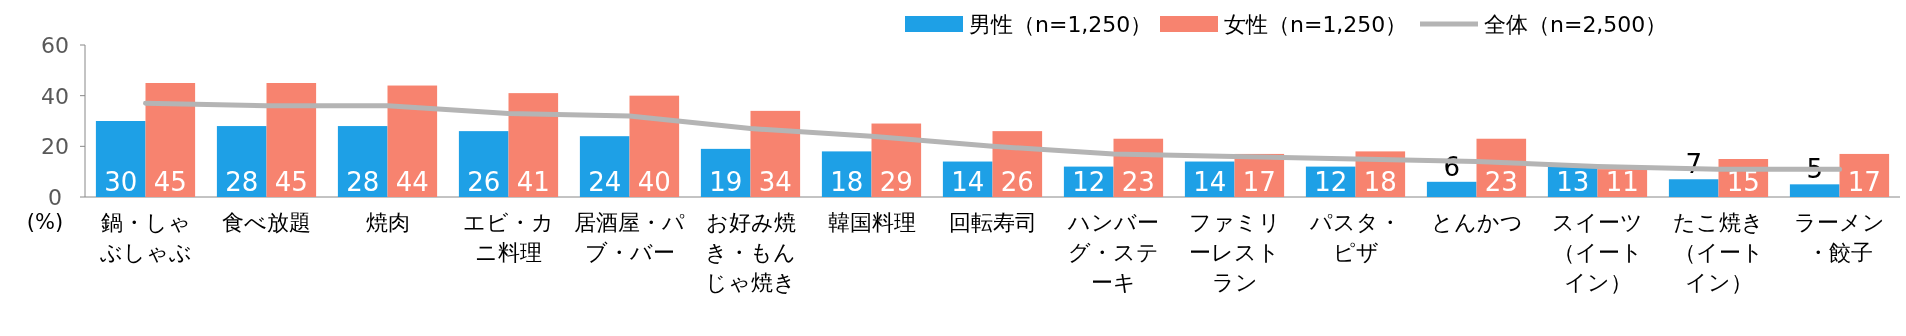  What do you see at coordinates (1839, 237) in the screenshot?
I see `x-tick-label: ラーメン・餃子` at bounding box center [1839, 237].